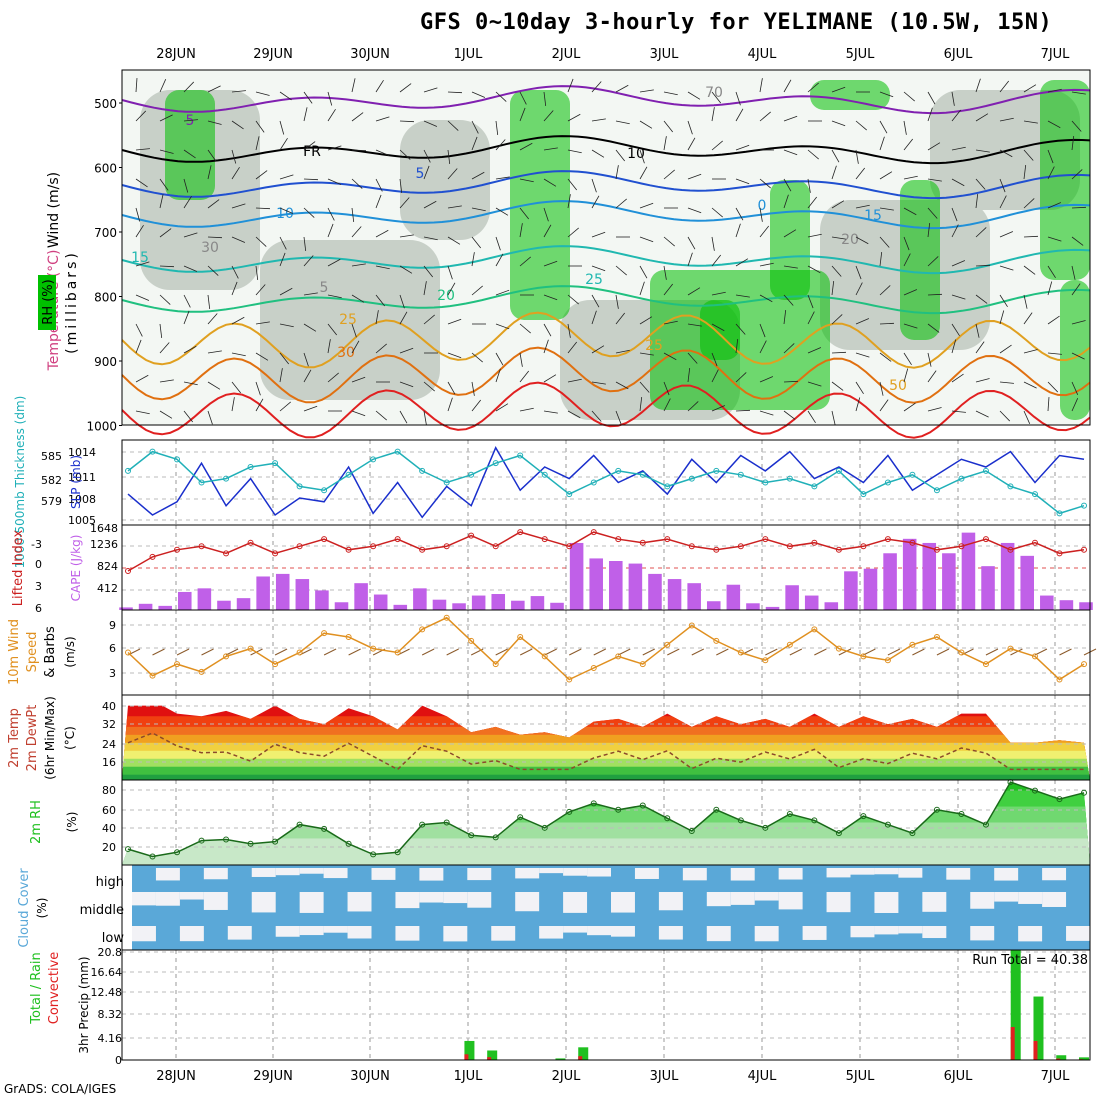 The height and width of the screenshot is (1100, 1100). Describe the element at coordinates (606, 652) in the screenshot. I see `wind-frame` at that location.